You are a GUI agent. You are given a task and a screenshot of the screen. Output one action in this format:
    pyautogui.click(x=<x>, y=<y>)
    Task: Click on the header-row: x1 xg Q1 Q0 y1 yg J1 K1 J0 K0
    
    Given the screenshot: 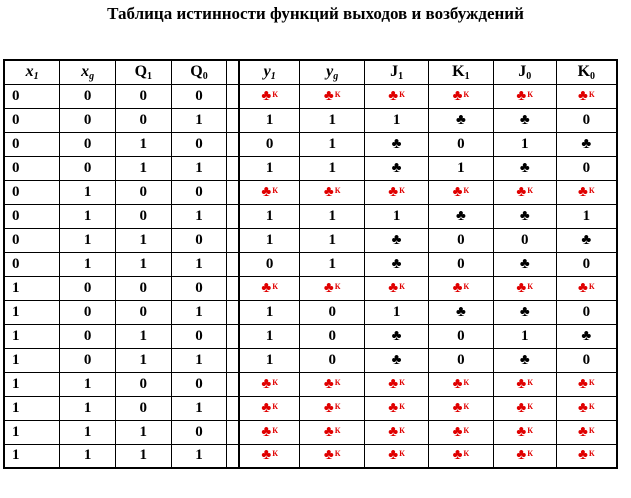 What is the action you would take?
    pyautogui.click(x=310, y=72)
    